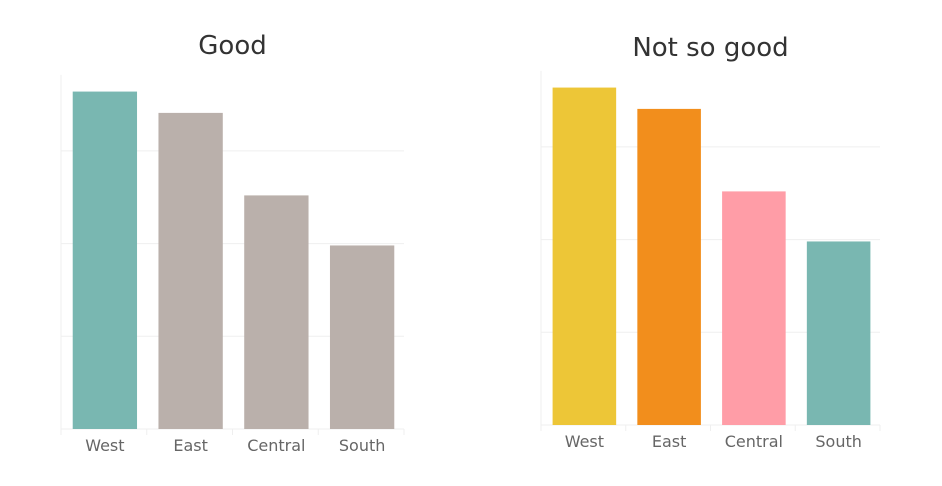  Describe the element at coordinates (232, 46) in the screenshot. I see `chart-title: Good` at that location.